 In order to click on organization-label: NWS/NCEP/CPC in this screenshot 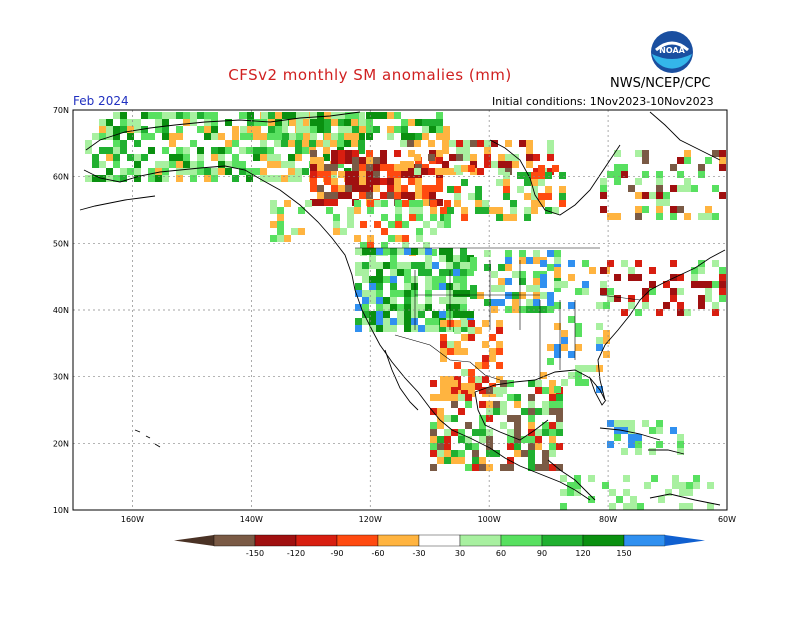, I will do `click(660, 83)`.